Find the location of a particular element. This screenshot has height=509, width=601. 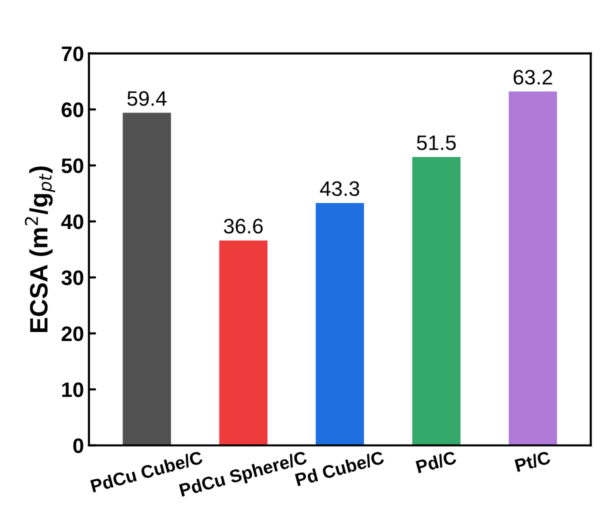

data-label: 63.2 is located at coordinates (533, 77).